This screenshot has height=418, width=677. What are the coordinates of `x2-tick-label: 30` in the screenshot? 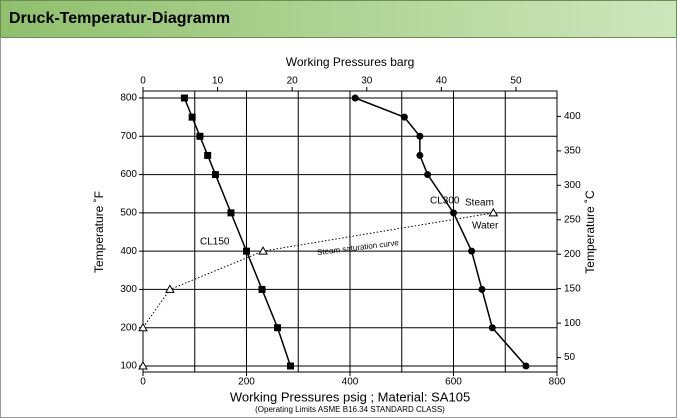 It's located at (367, 81).